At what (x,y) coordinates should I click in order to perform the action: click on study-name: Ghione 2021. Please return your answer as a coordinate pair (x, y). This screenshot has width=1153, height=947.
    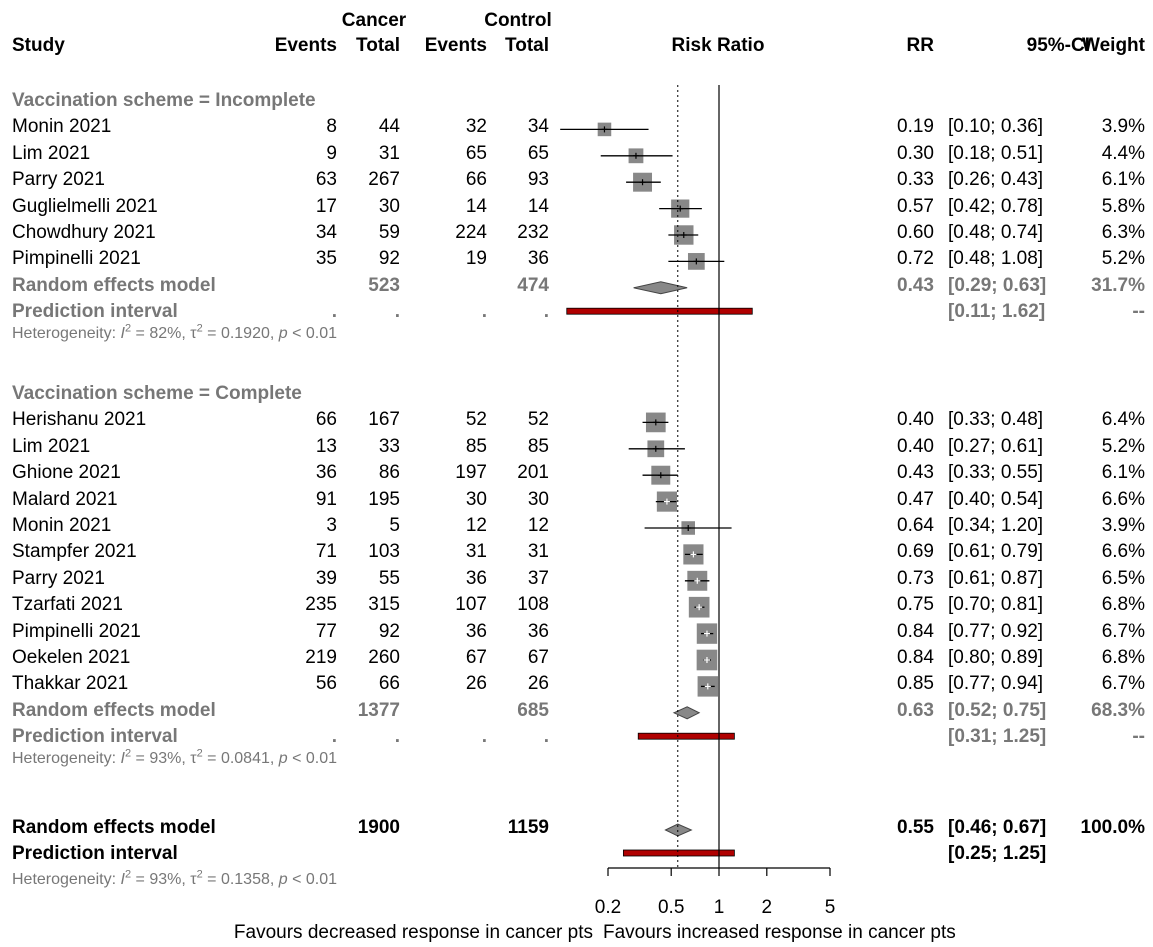
    Looking at the image, I should click on (66, 473).